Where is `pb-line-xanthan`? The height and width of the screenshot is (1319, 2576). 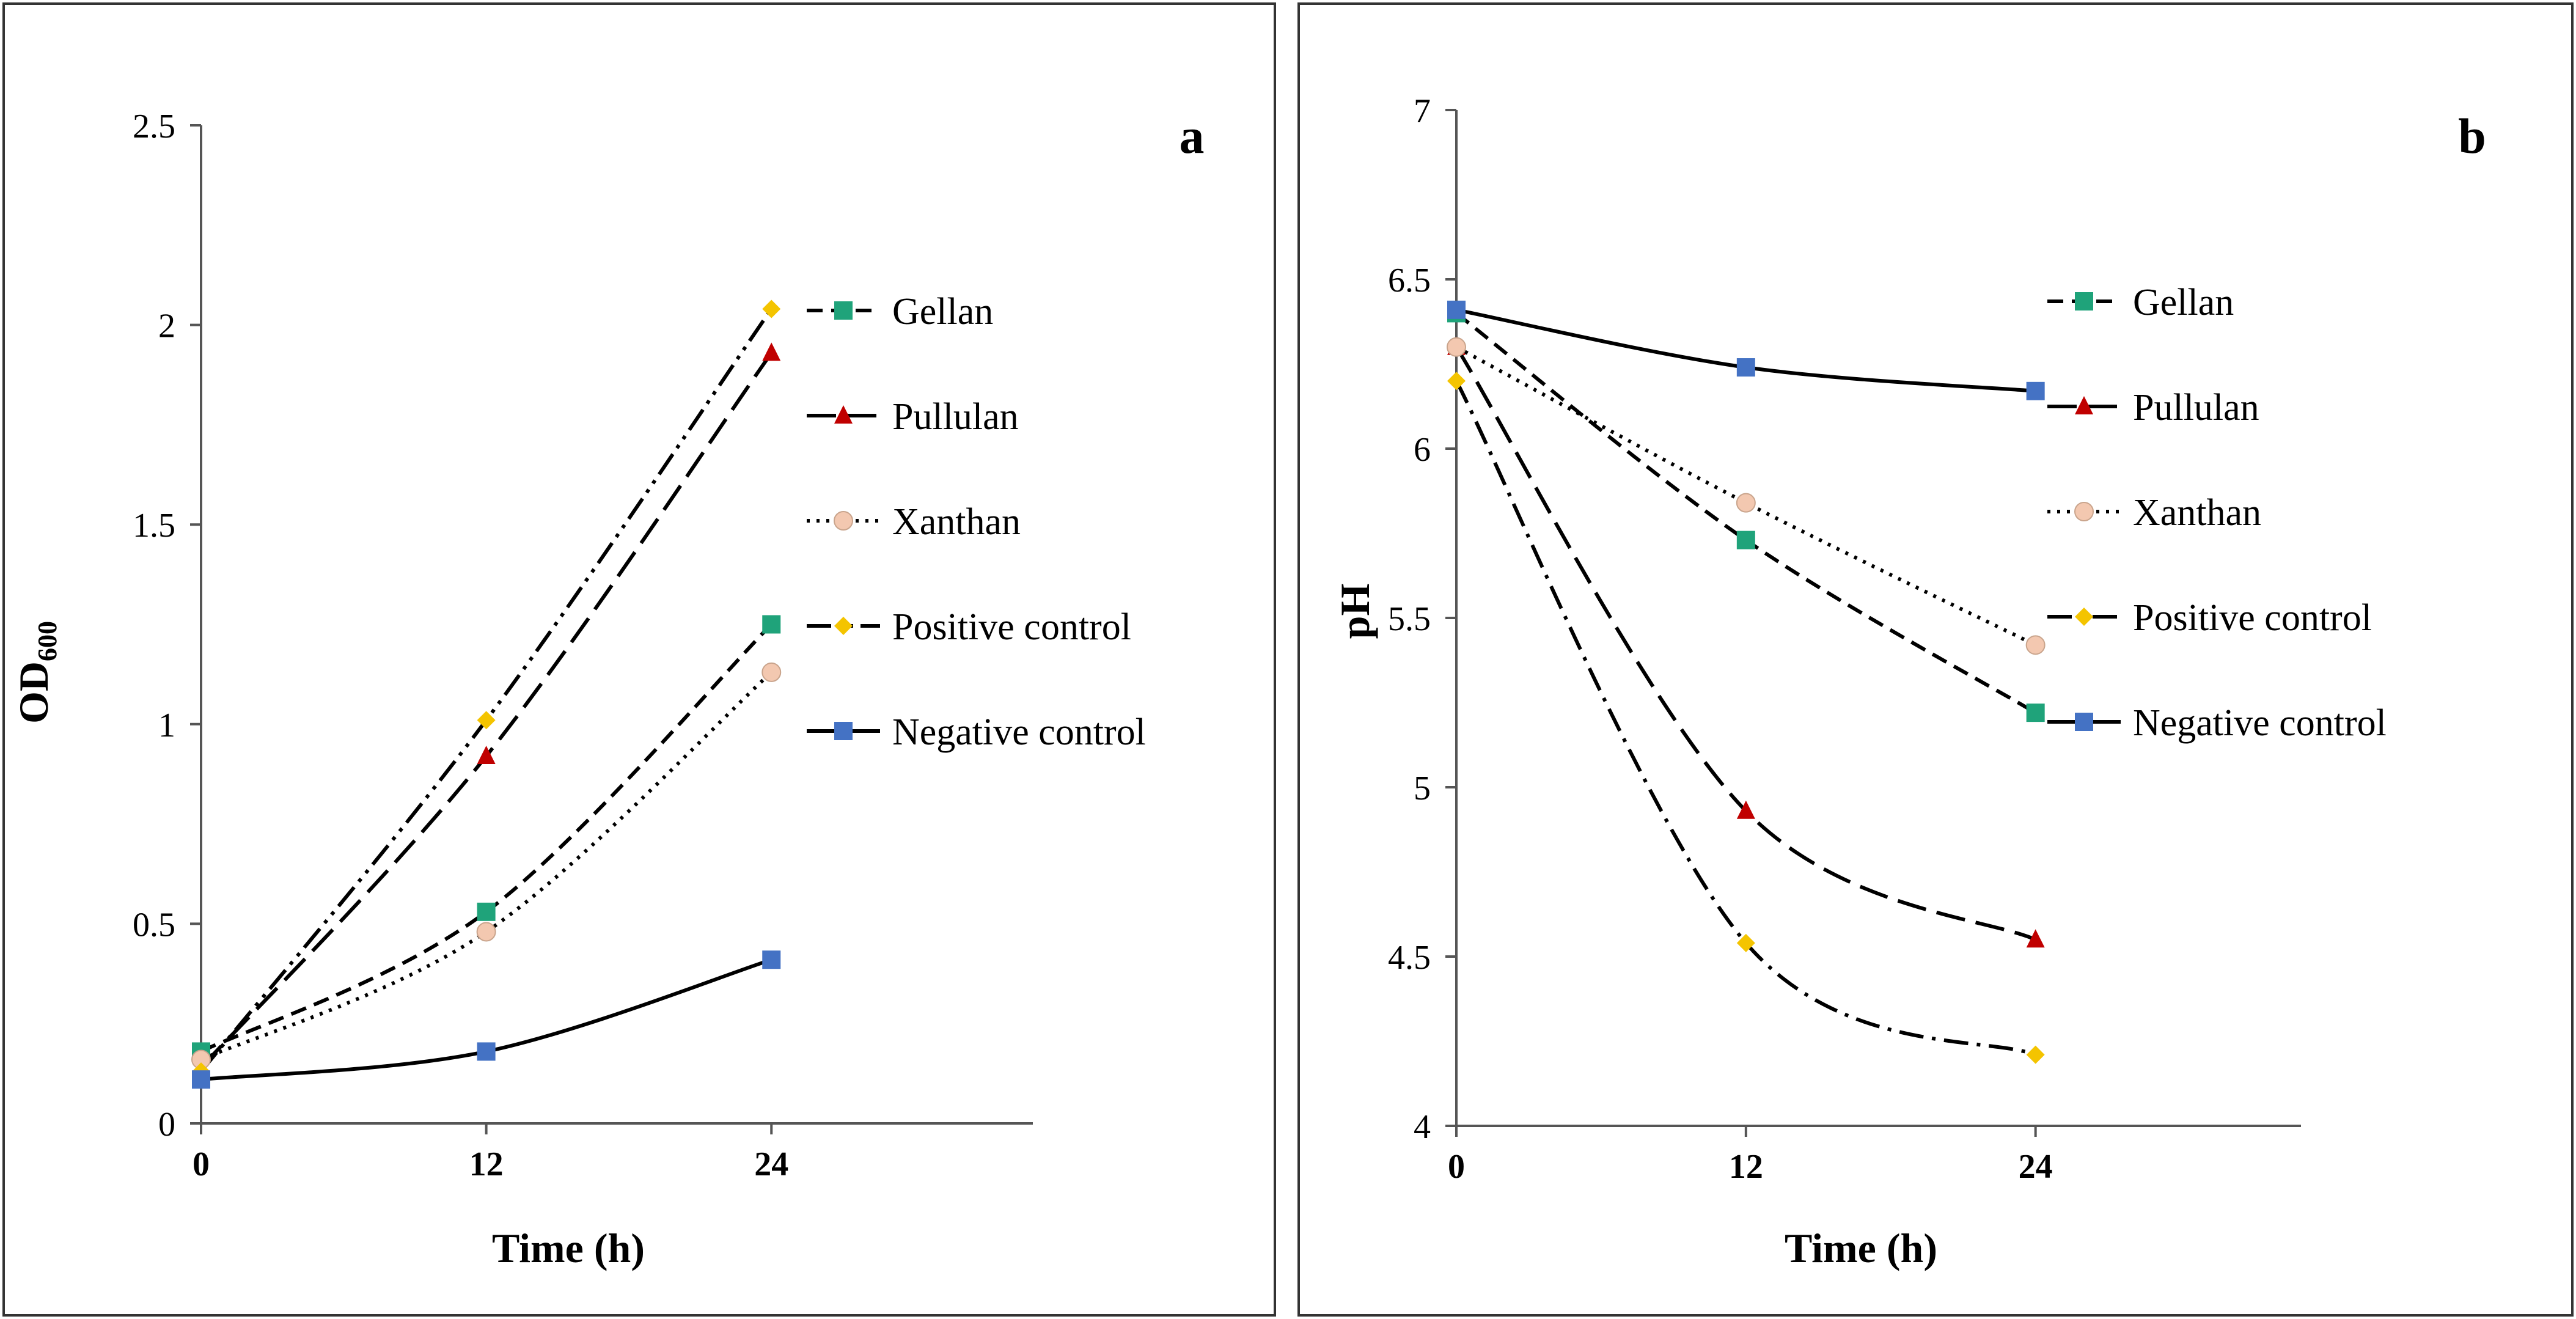
pb-line-xanthan is located at coordinates (1746, 496).